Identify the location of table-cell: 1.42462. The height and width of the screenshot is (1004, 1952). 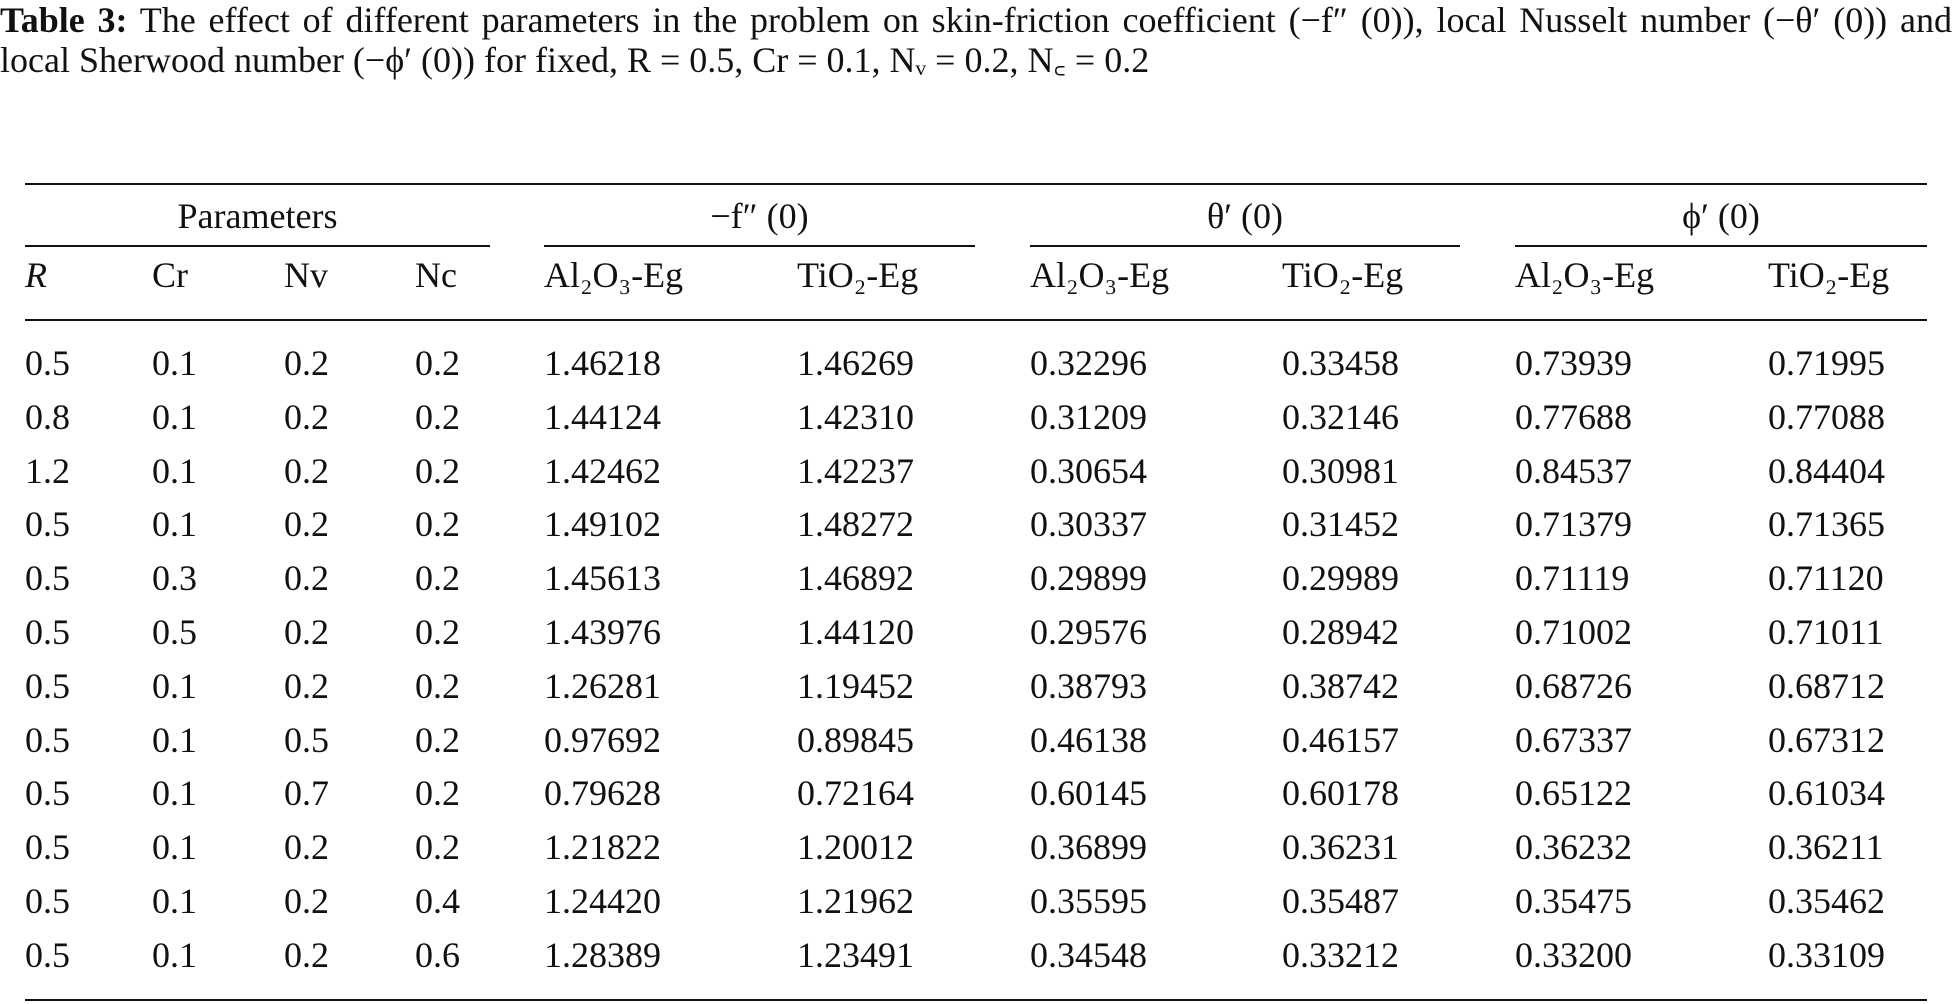
(602, 470).